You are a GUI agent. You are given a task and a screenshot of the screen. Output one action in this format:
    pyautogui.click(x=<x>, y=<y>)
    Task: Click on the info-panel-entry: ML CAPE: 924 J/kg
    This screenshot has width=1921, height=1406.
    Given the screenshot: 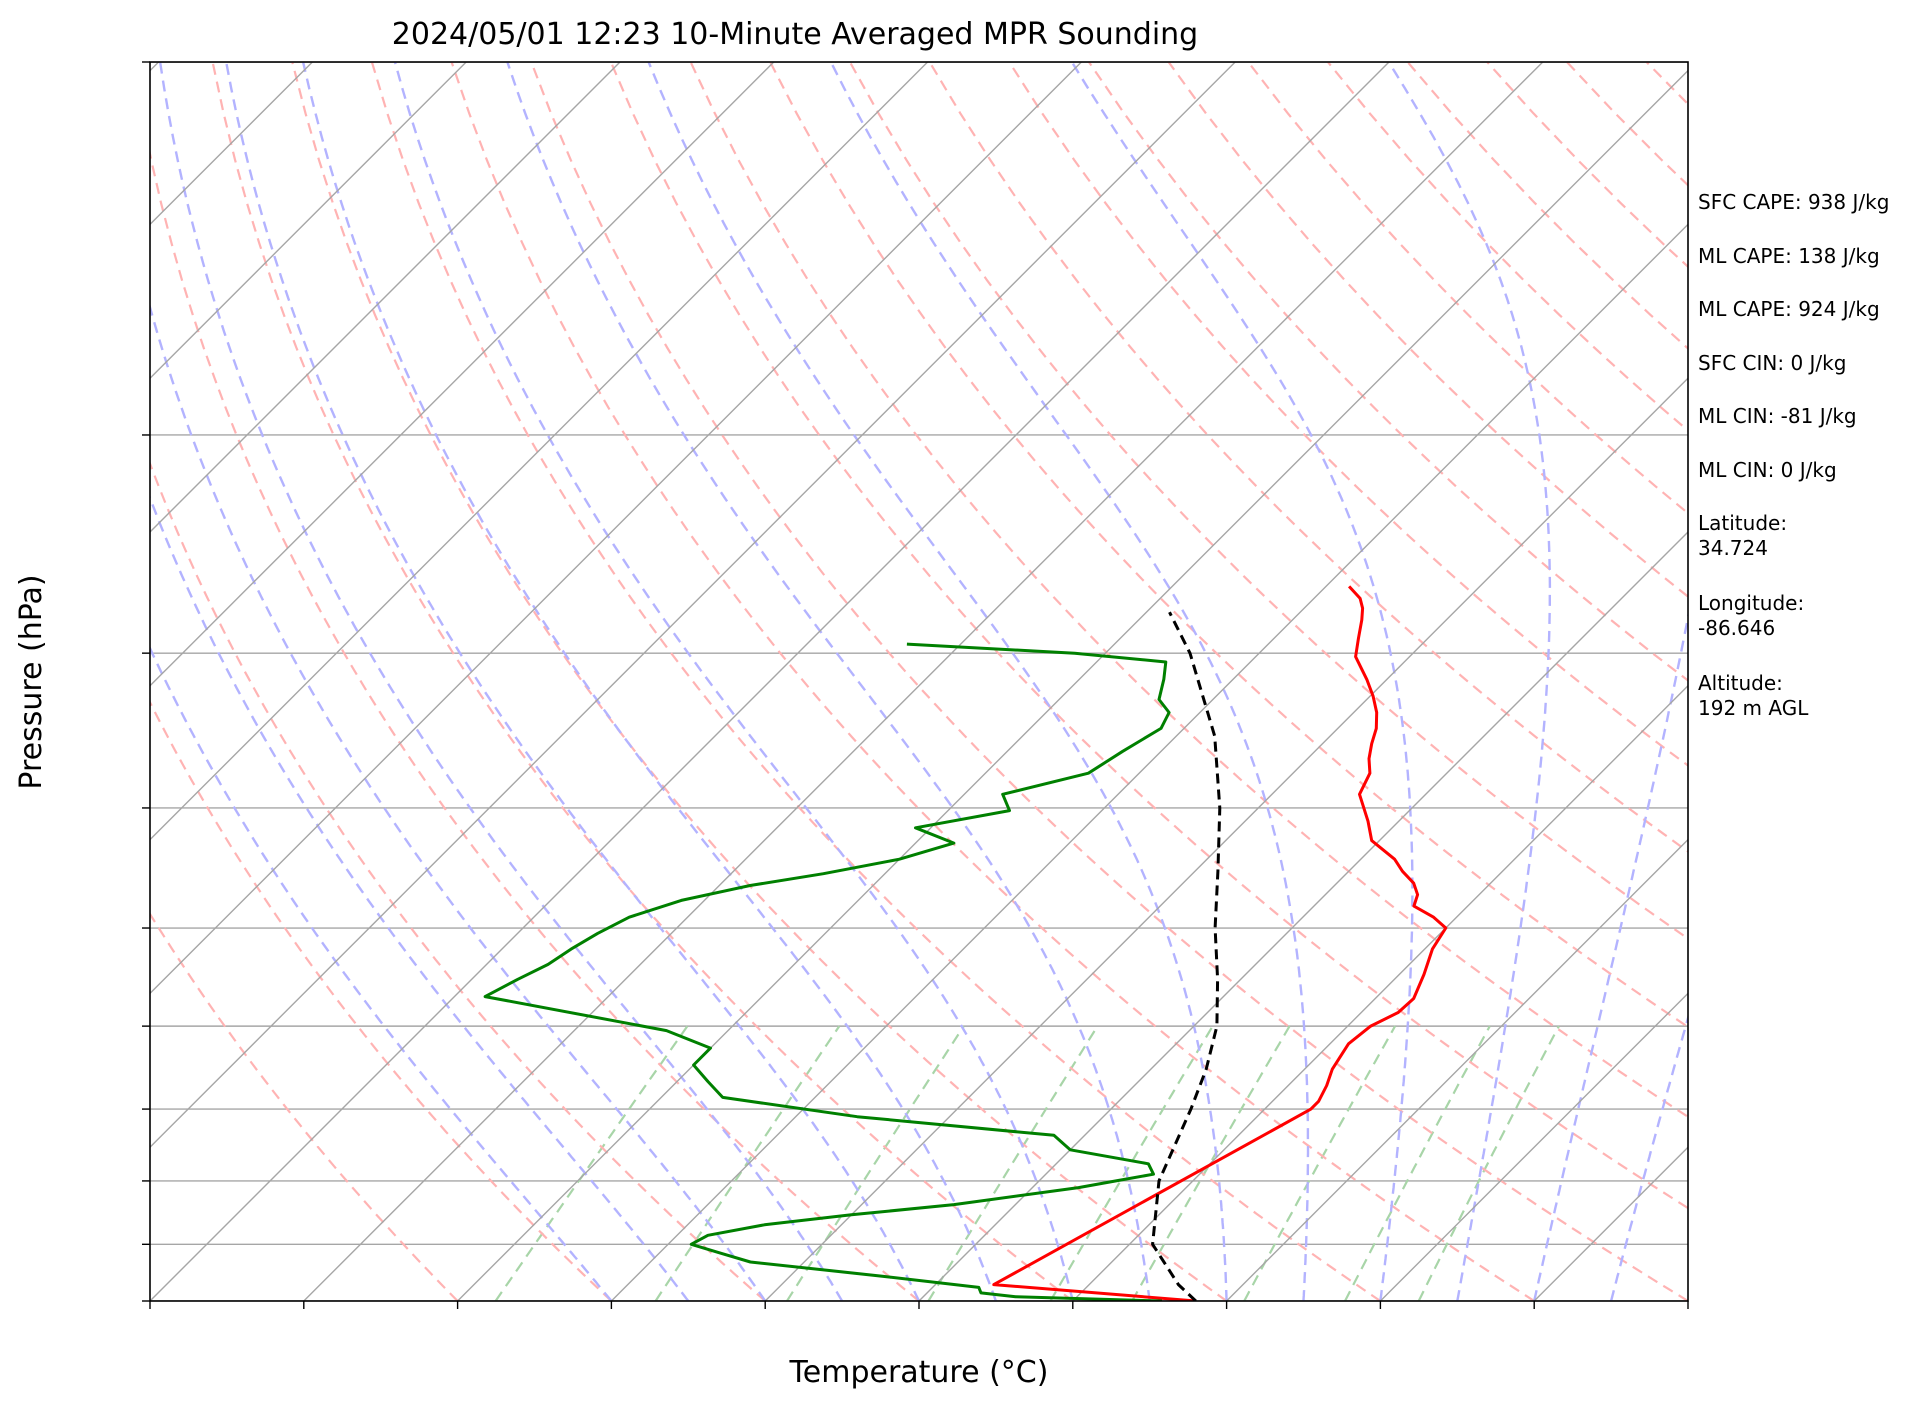 What is the action you would take?
    pyautogui.click(x=1789, y=309)
    